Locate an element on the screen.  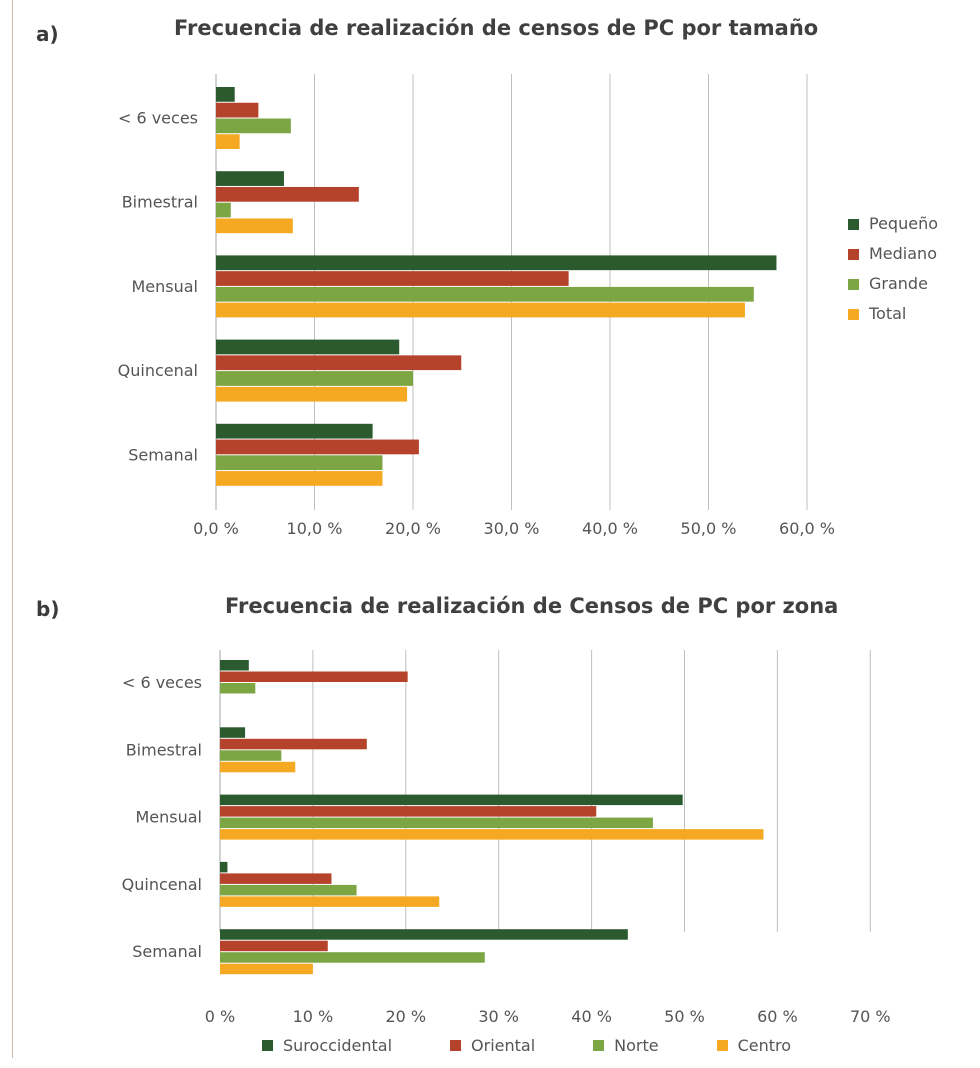
legend-item: Centro is located at coordinates (754, 1045).